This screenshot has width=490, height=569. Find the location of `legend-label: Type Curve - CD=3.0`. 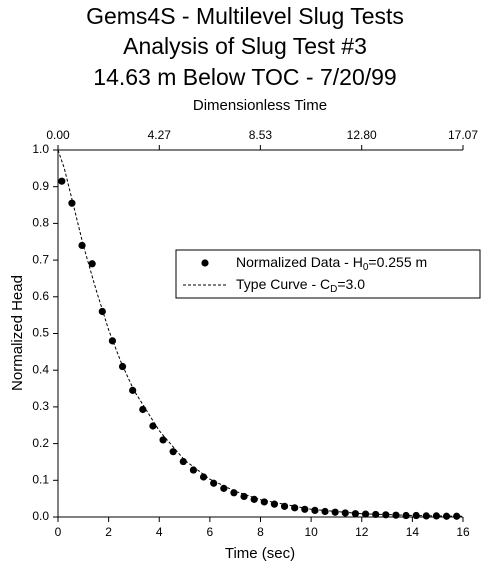

legend-label: Type Curve - CD=3.0 is located at coordinates (300, 285).